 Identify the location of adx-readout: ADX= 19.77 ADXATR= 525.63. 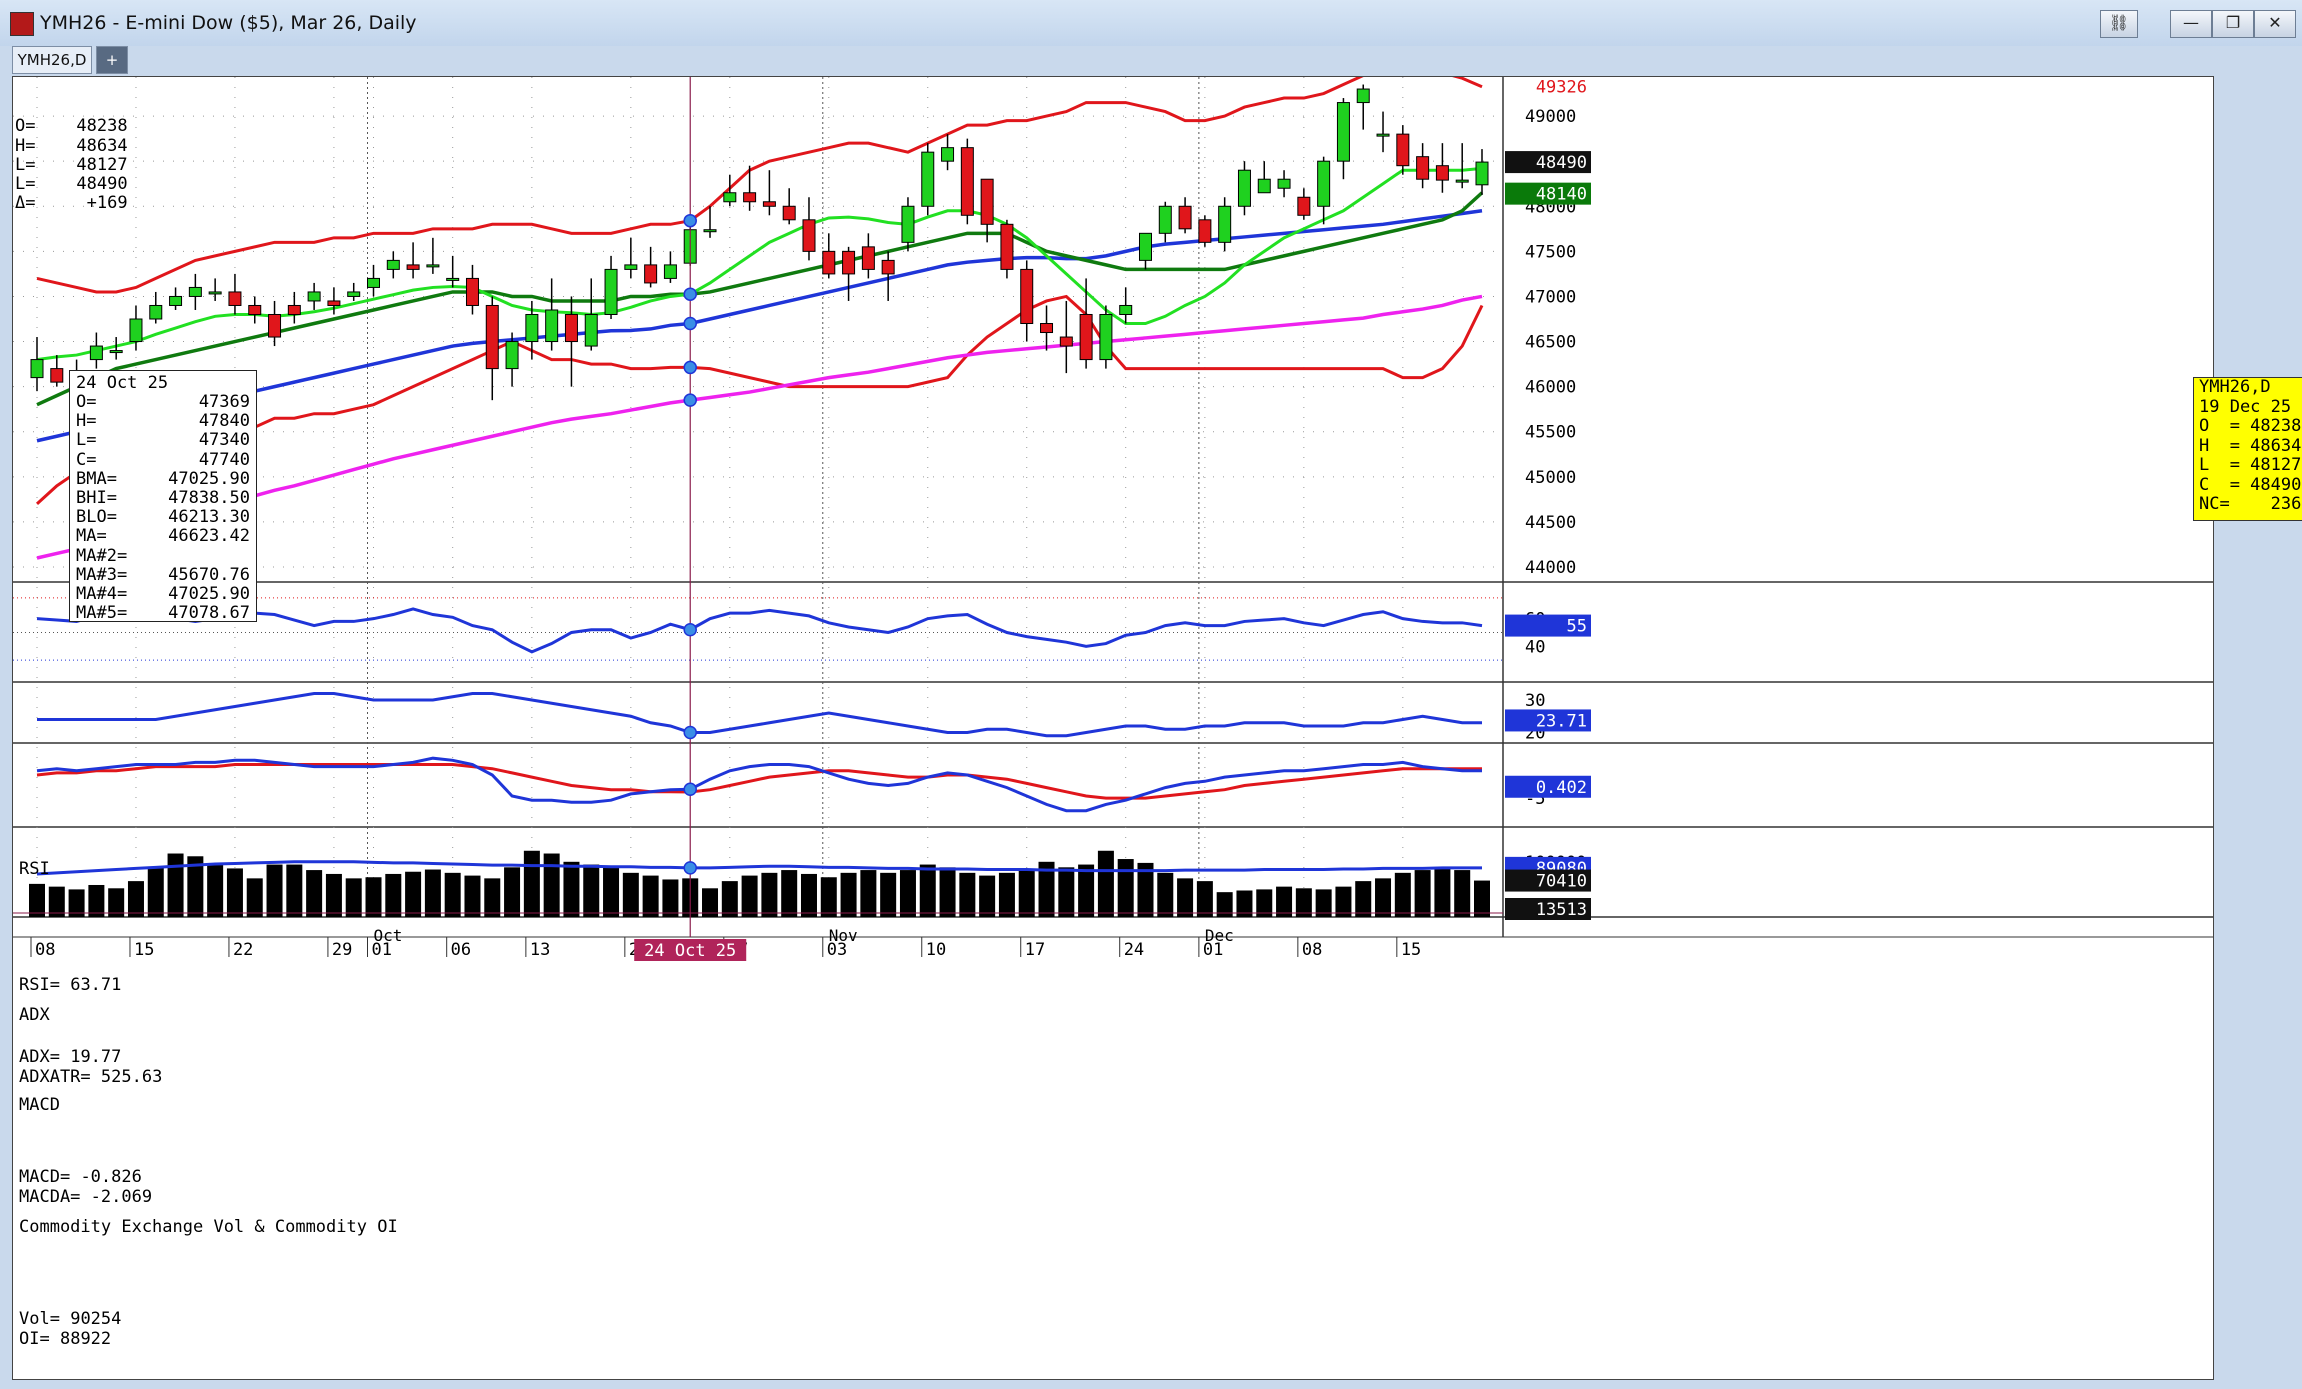
(91, 1067).